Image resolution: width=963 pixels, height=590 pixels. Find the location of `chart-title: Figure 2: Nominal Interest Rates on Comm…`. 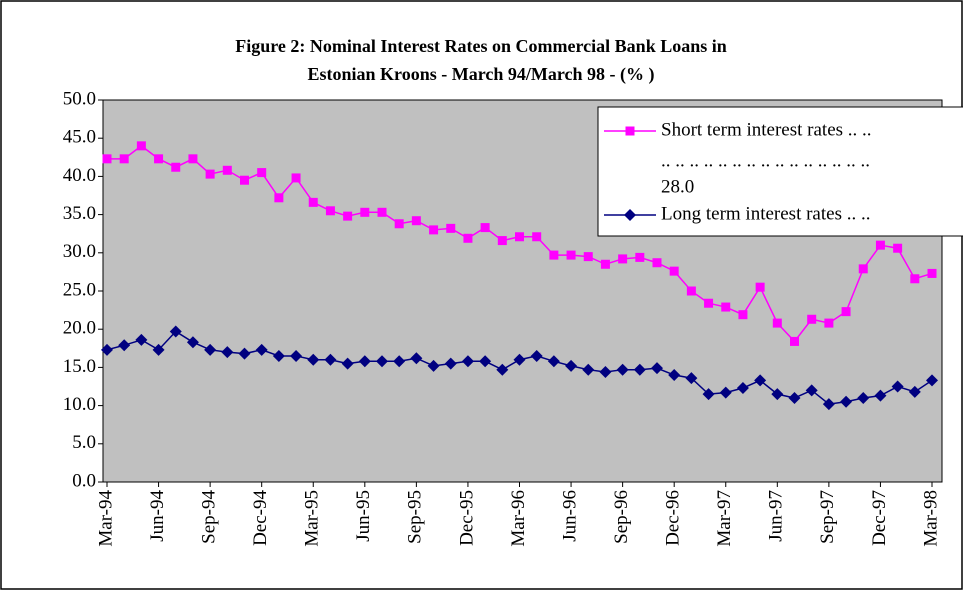

chart-title: Figure 2: Nominal Interest Rates on Comm… is located at coordinates (481, 46).